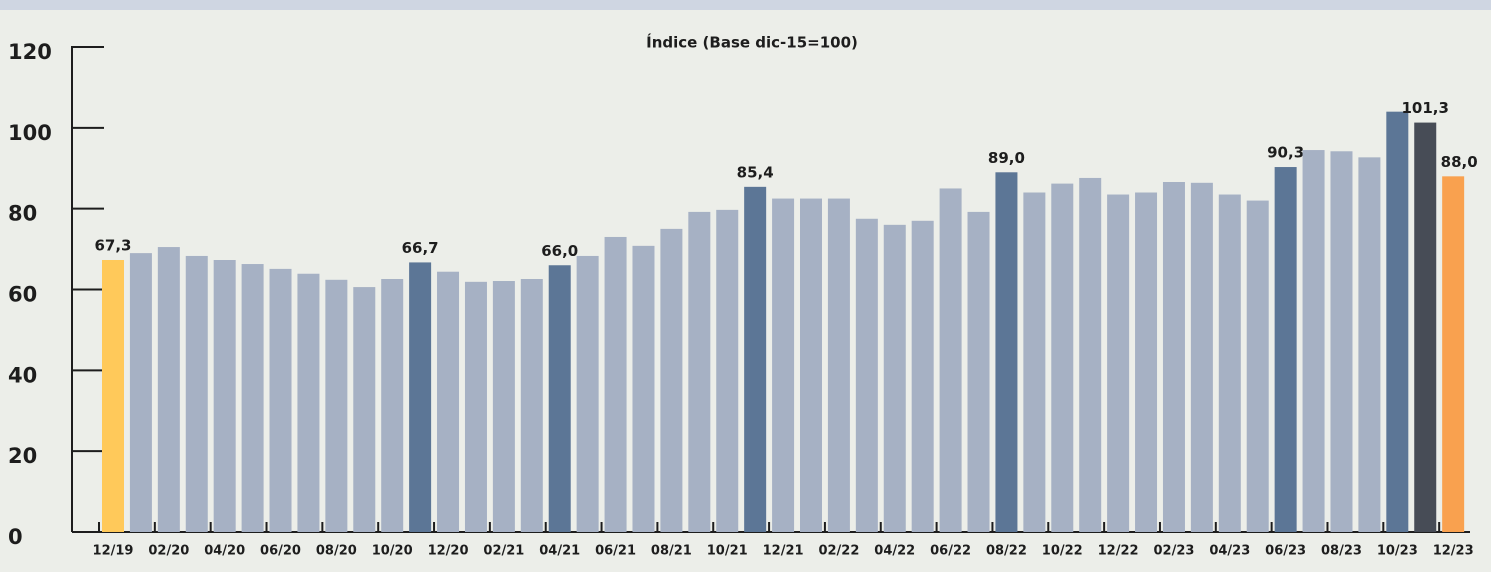 The image size is (1491, 572). Describe the element at coordinates (1285, 551) in the screenshot. I see `x-tick-label: 06/23` at that location.